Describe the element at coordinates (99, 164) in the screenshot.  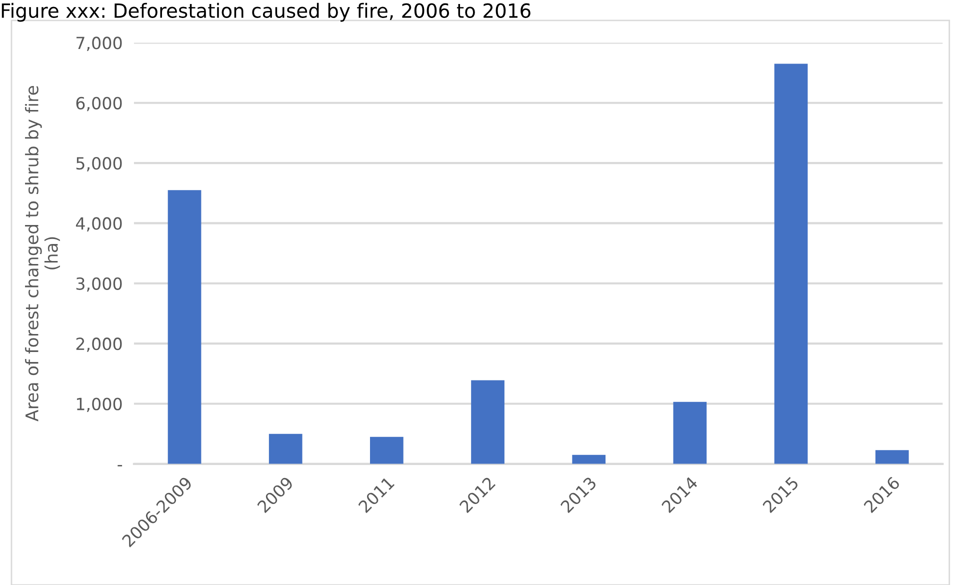
I see `y-tick-label: 5,000` at that location.